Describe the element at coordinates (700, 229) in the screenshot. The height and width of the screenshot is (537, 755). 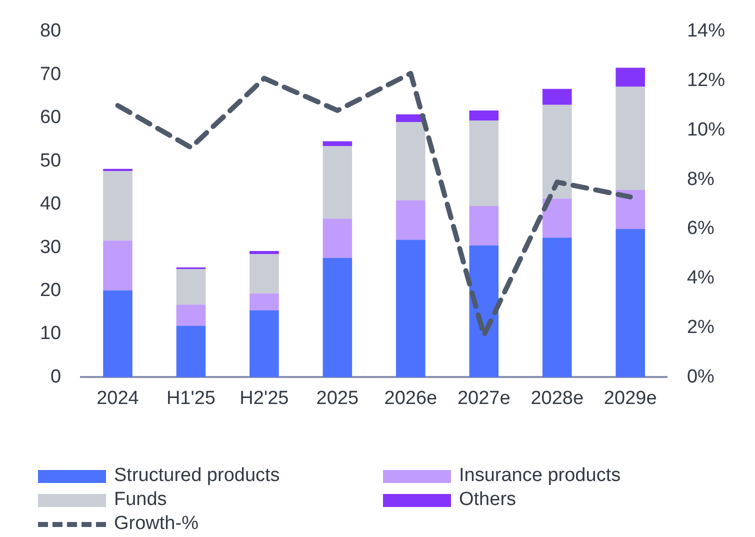
I see `y2-tick-label: 6%` at that location.